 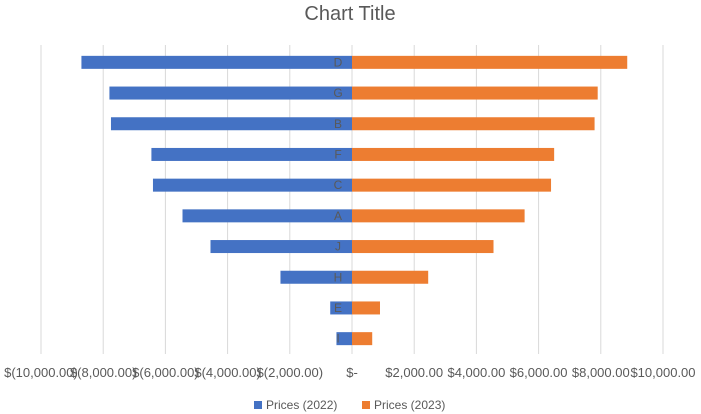 I want to click on x-tick-label-5: $-, so click(x=352, y=372).